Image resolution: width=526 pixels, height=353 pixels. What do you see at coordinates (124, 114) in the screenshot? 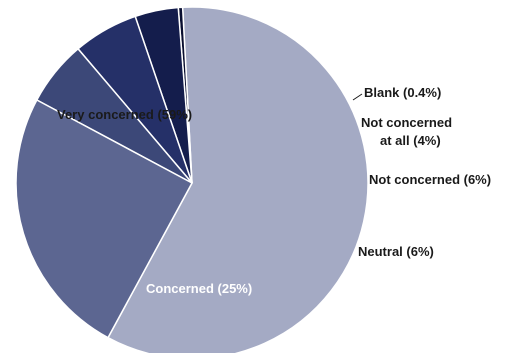
I see `label-very-concerned: Very concerned (59%)` at bounding box center [124, 114].